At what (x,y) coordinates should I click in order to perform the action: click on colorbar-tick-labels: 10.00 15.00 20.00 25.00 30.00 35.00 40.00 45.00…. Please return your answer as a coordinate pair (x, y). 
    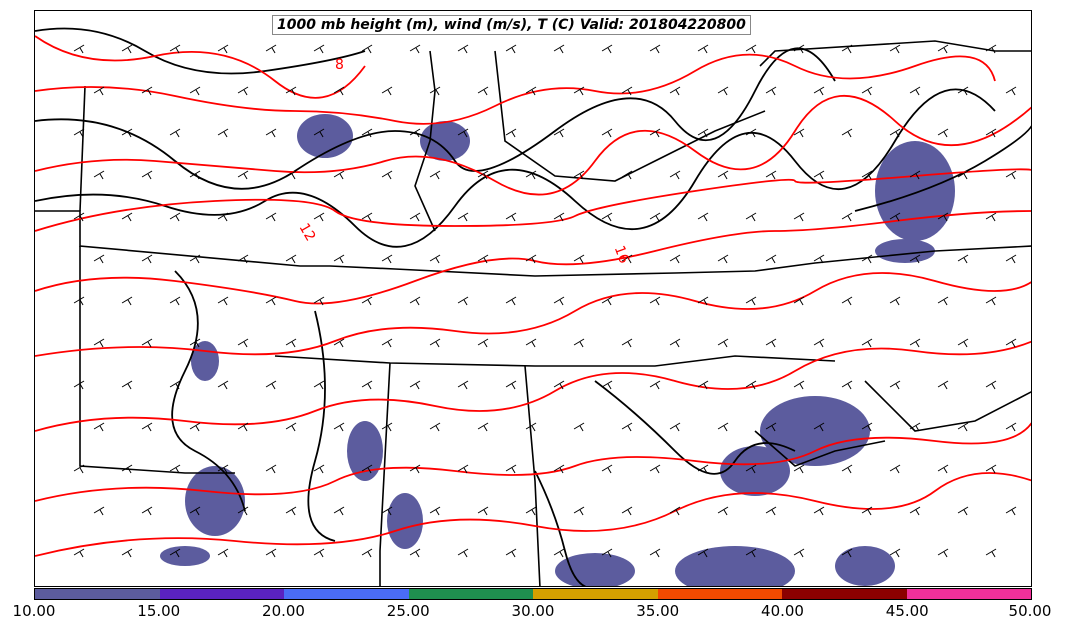
    Looking at the image, I should click on (532, 612).